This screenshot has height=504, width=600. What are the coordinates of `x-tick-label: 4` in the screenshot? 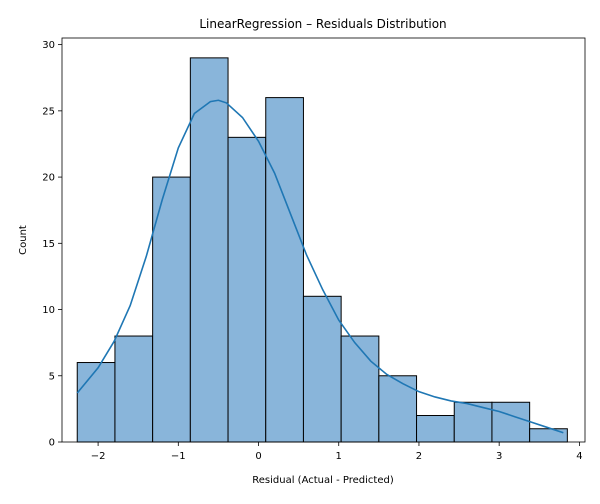 It's located at (579, 456).